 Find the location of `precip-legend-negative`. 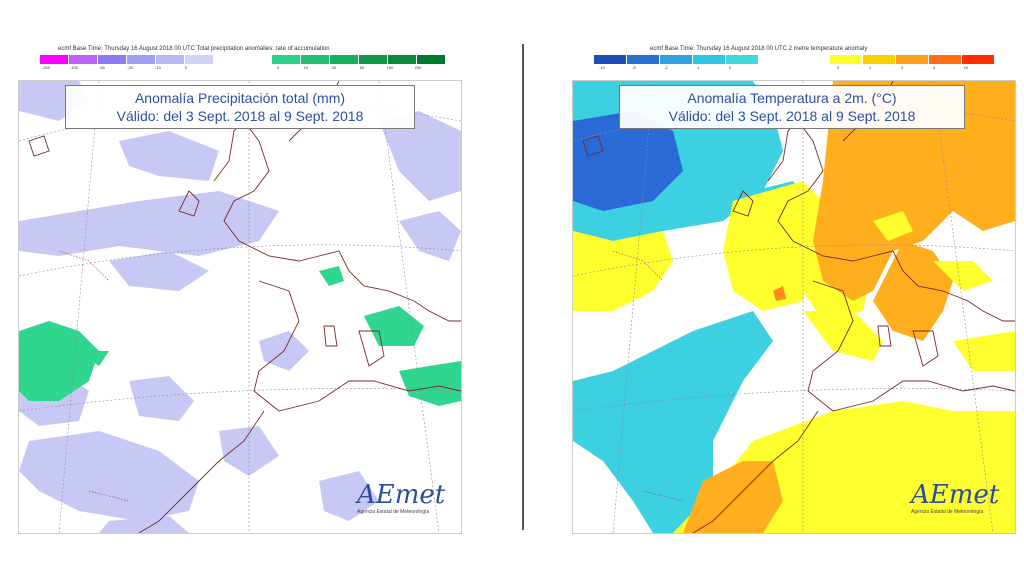

precip-legend-negative is located at coordinates (127, 59).